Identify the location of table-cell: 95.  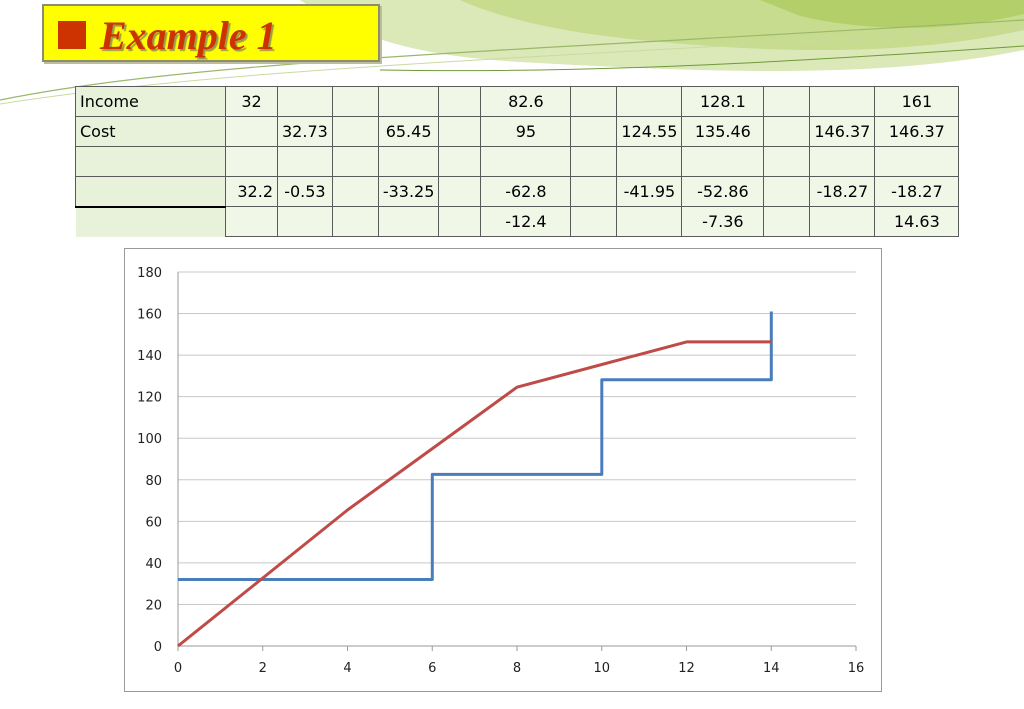
(526, 131).